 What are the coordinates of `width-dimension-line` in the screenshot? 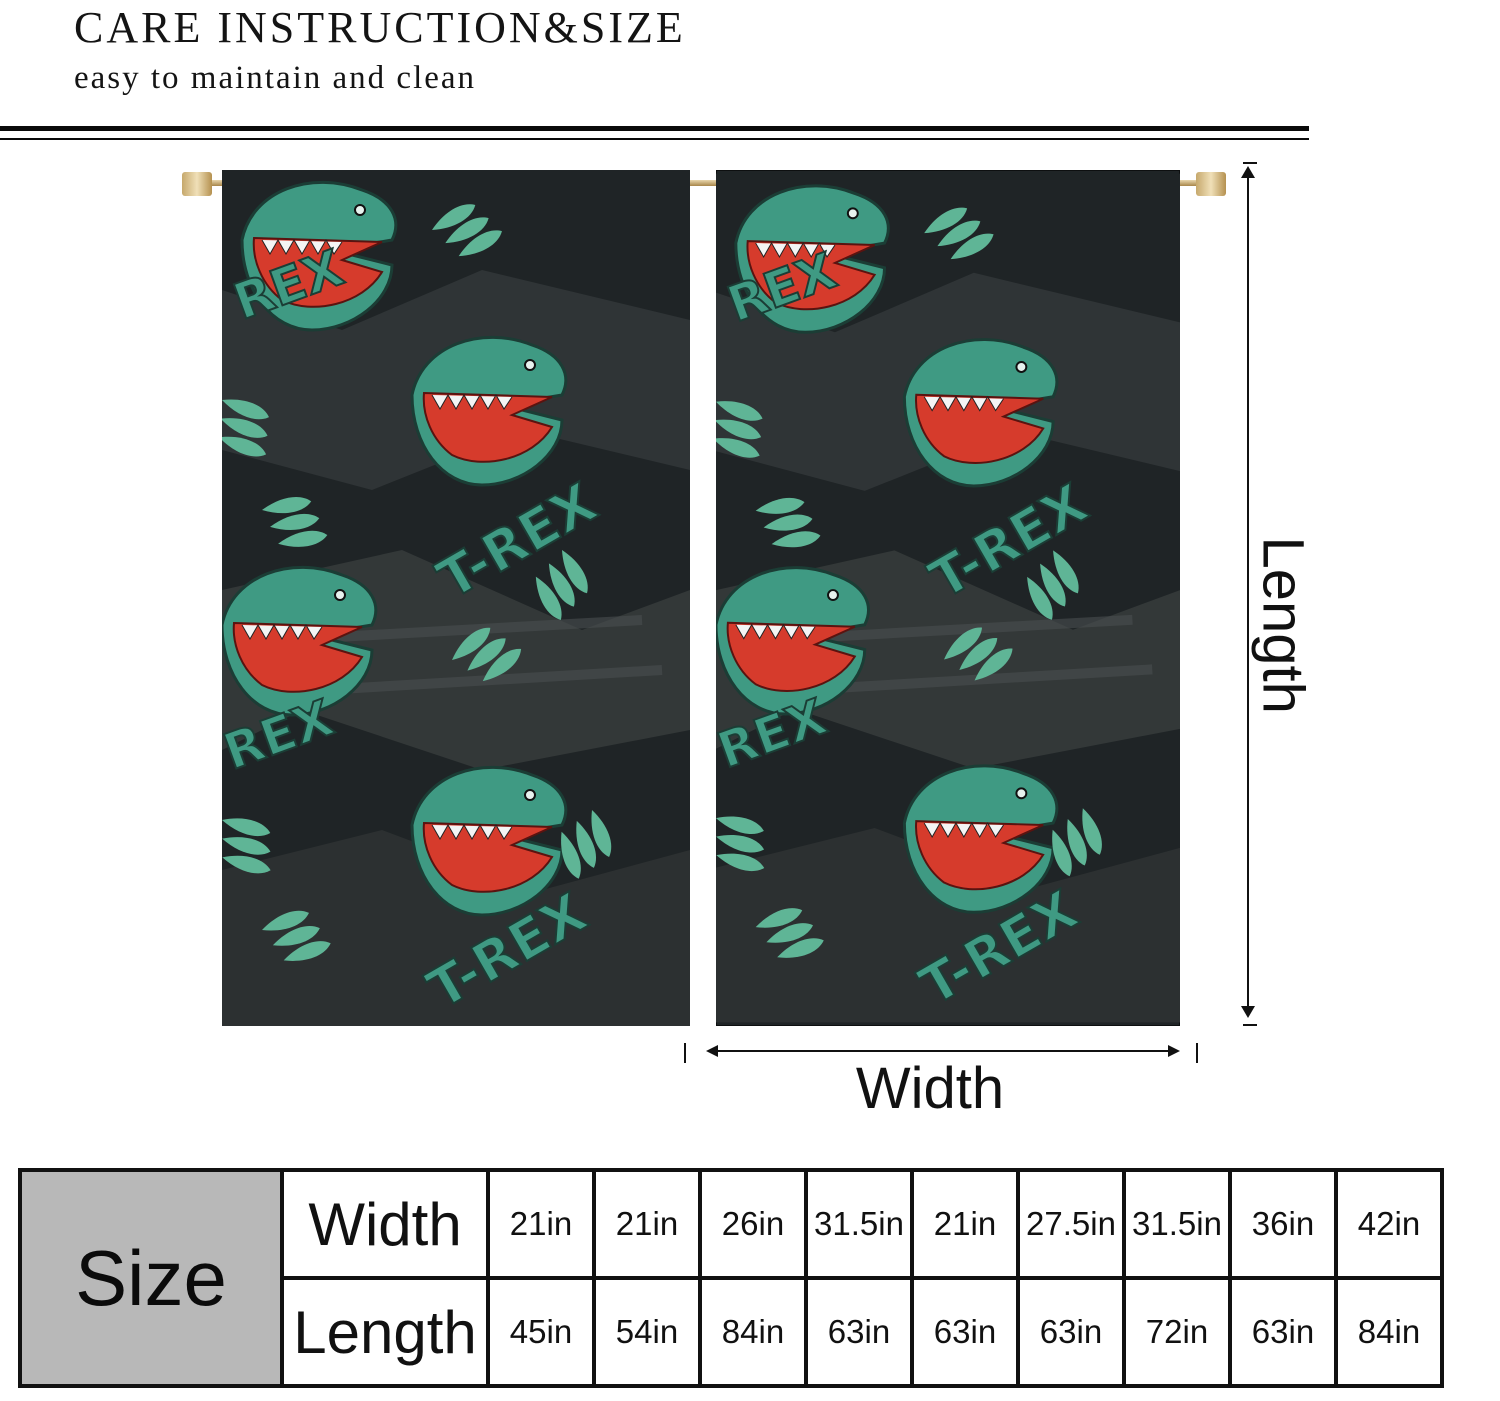 It's located at (944, 1051).